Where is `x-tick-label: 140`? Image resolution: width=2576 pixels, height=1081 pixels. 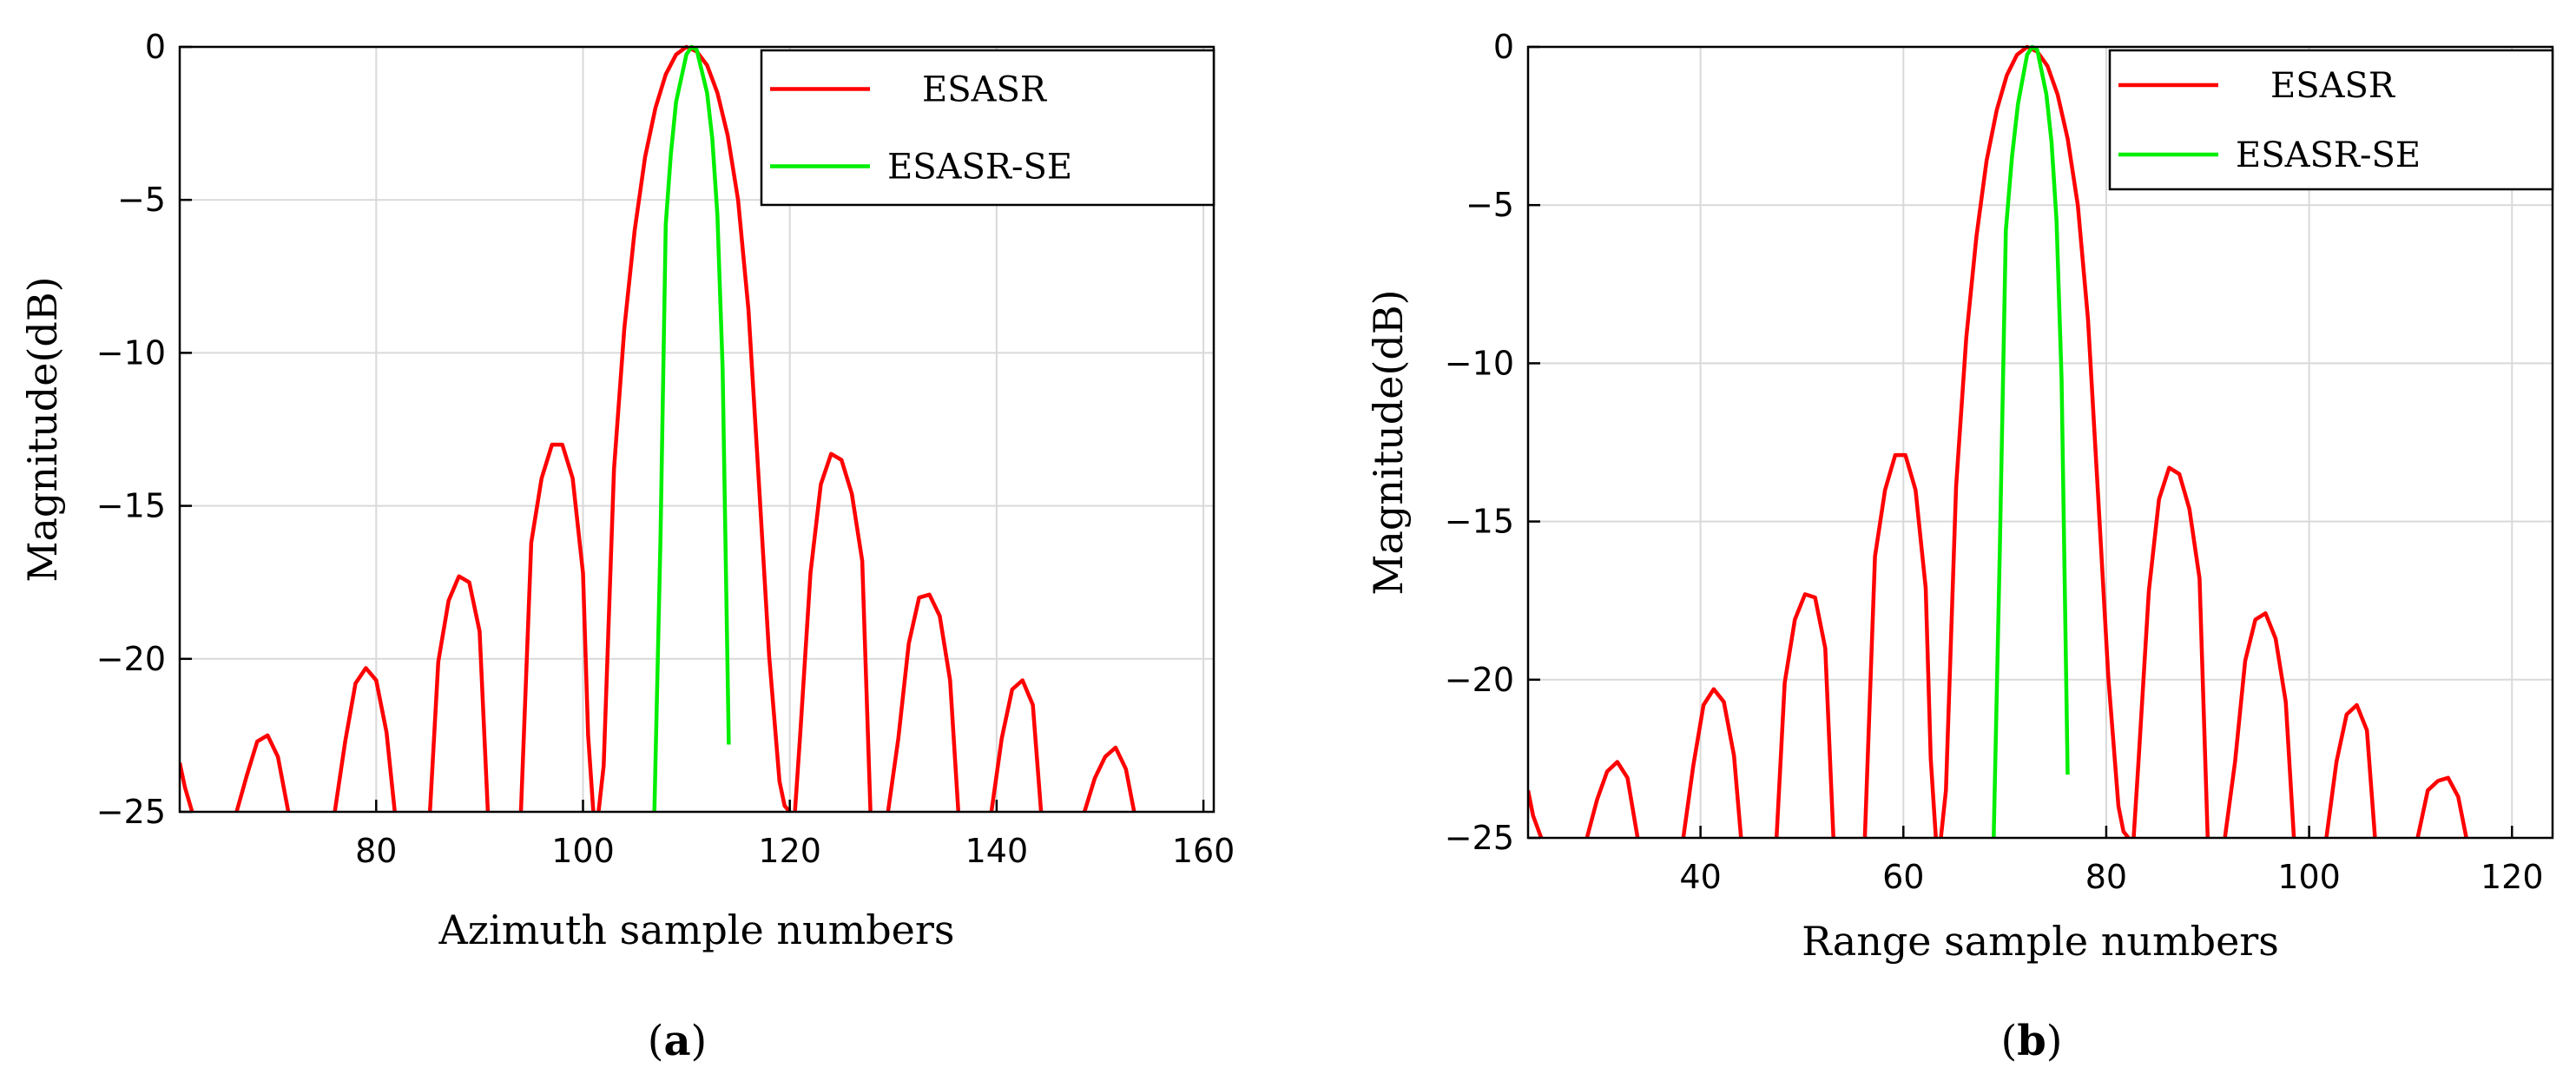 x-tick-label: 140 is located at coordinates (997, 851).